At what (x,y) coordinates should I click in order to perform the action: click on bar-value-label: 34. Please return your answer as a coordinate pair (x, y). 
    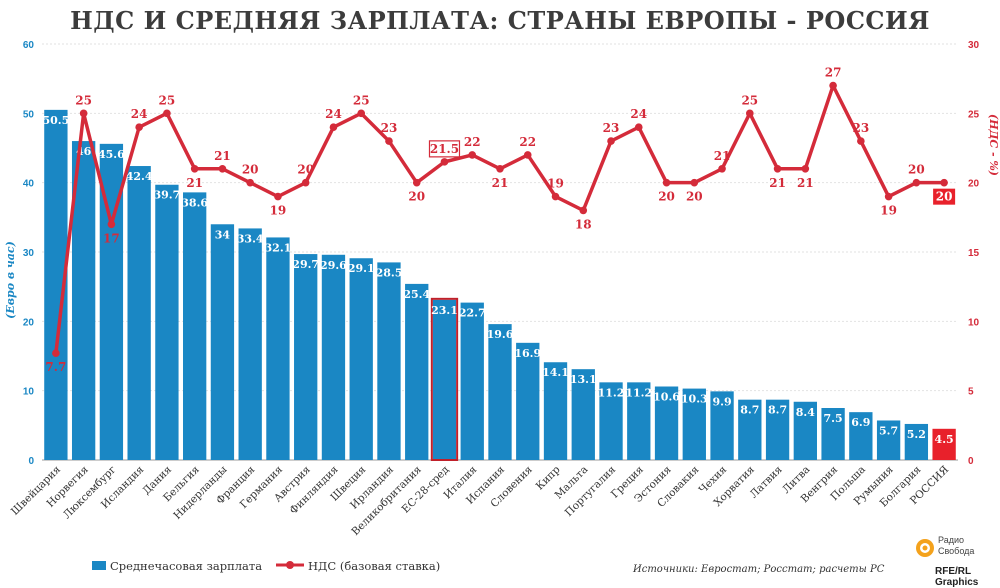
    Looking at the image, I should click on (223, 234).